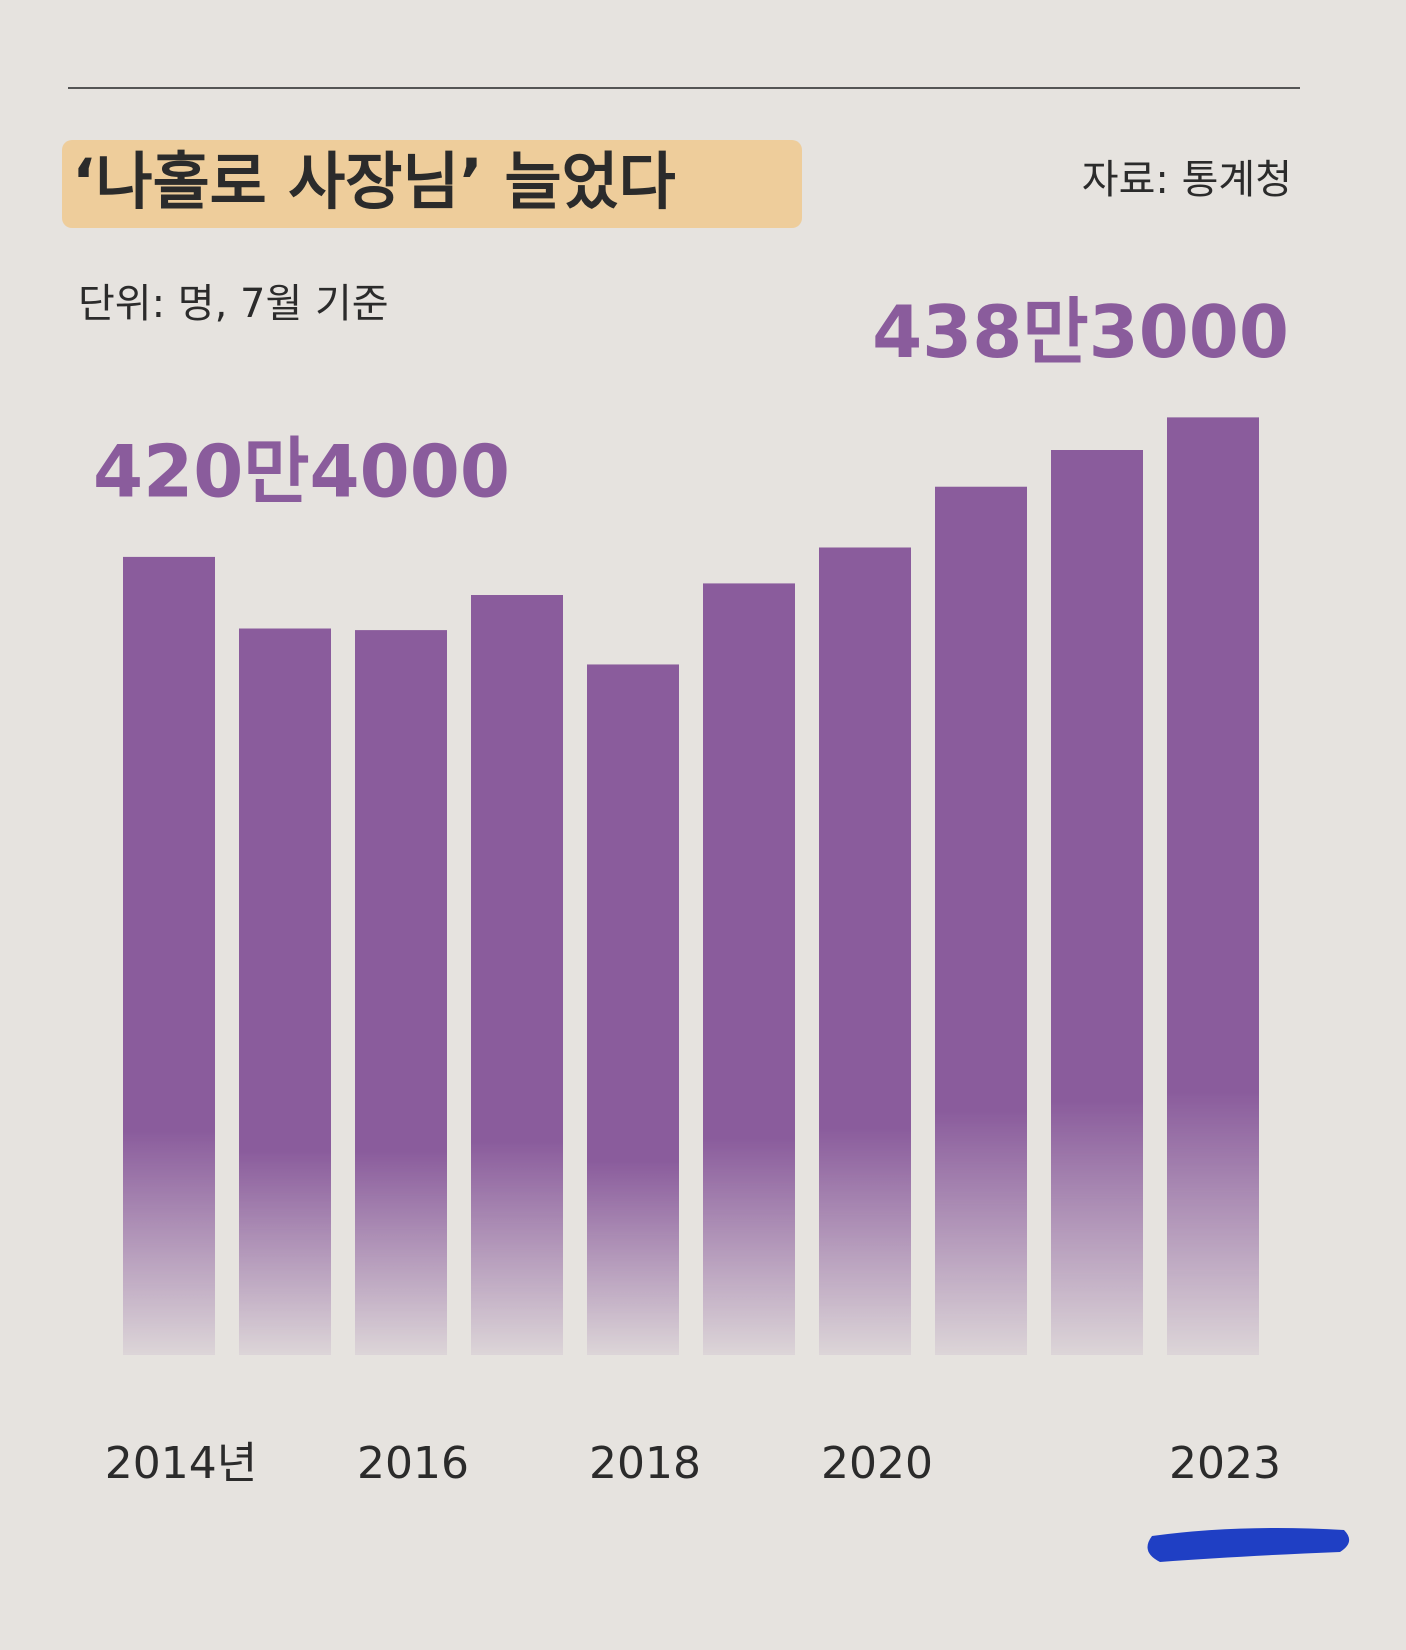  I want to click on chart-title: ‘나홀로 사장님’ 늘었다, so click(374, 181).